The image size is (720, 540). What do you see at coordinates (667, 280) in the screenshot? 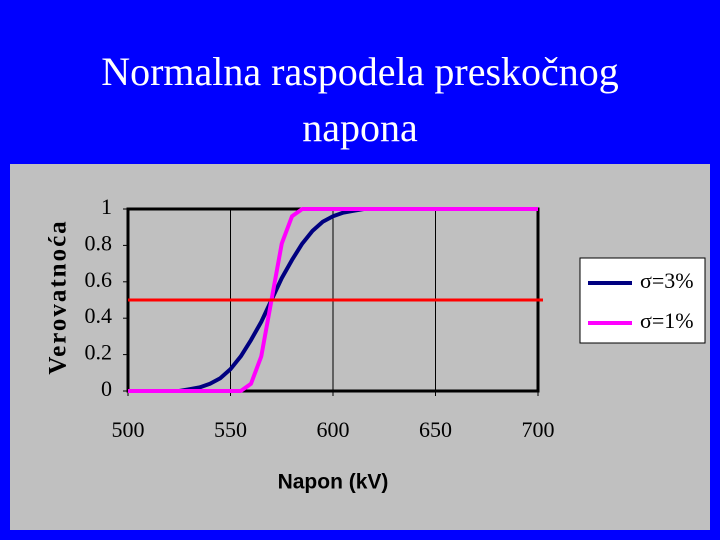
I see `legend-label: σ=3%` at bounding box center [667, 280].